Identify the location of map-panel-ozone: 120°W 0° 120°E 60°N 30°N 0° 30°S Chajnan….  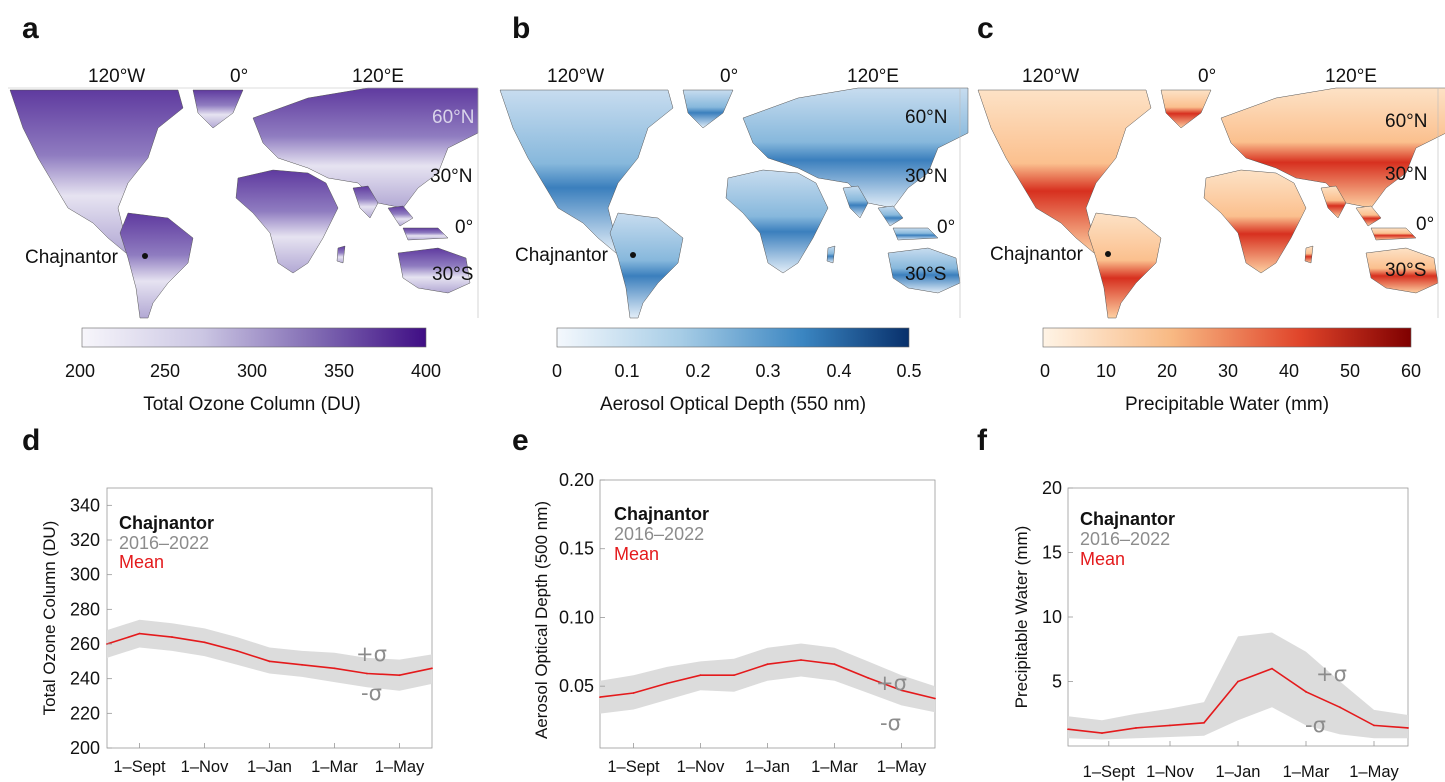
(243, 240).